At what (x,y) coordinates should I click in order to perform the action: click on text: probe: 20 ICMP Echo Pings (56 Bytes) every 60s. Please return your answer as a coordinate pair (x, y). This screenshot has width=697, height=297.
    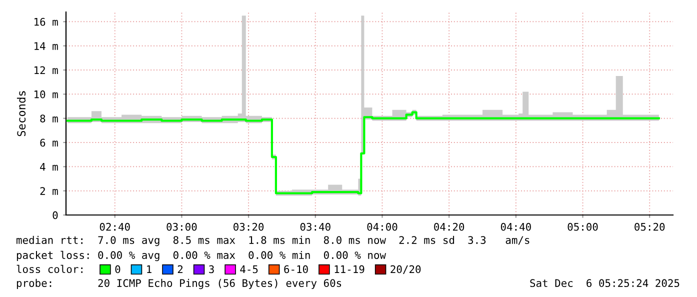
    Looking at the image, I should click on (179, 284).